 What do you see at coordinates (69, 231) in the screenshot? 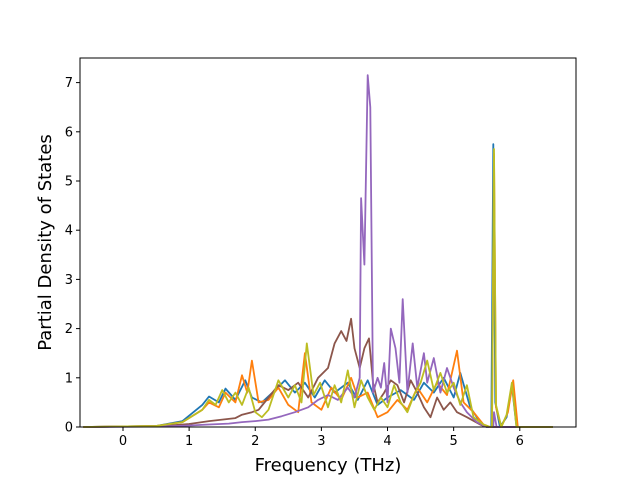
I see `y-tick-label: 4` at bounding box center [69, 231].